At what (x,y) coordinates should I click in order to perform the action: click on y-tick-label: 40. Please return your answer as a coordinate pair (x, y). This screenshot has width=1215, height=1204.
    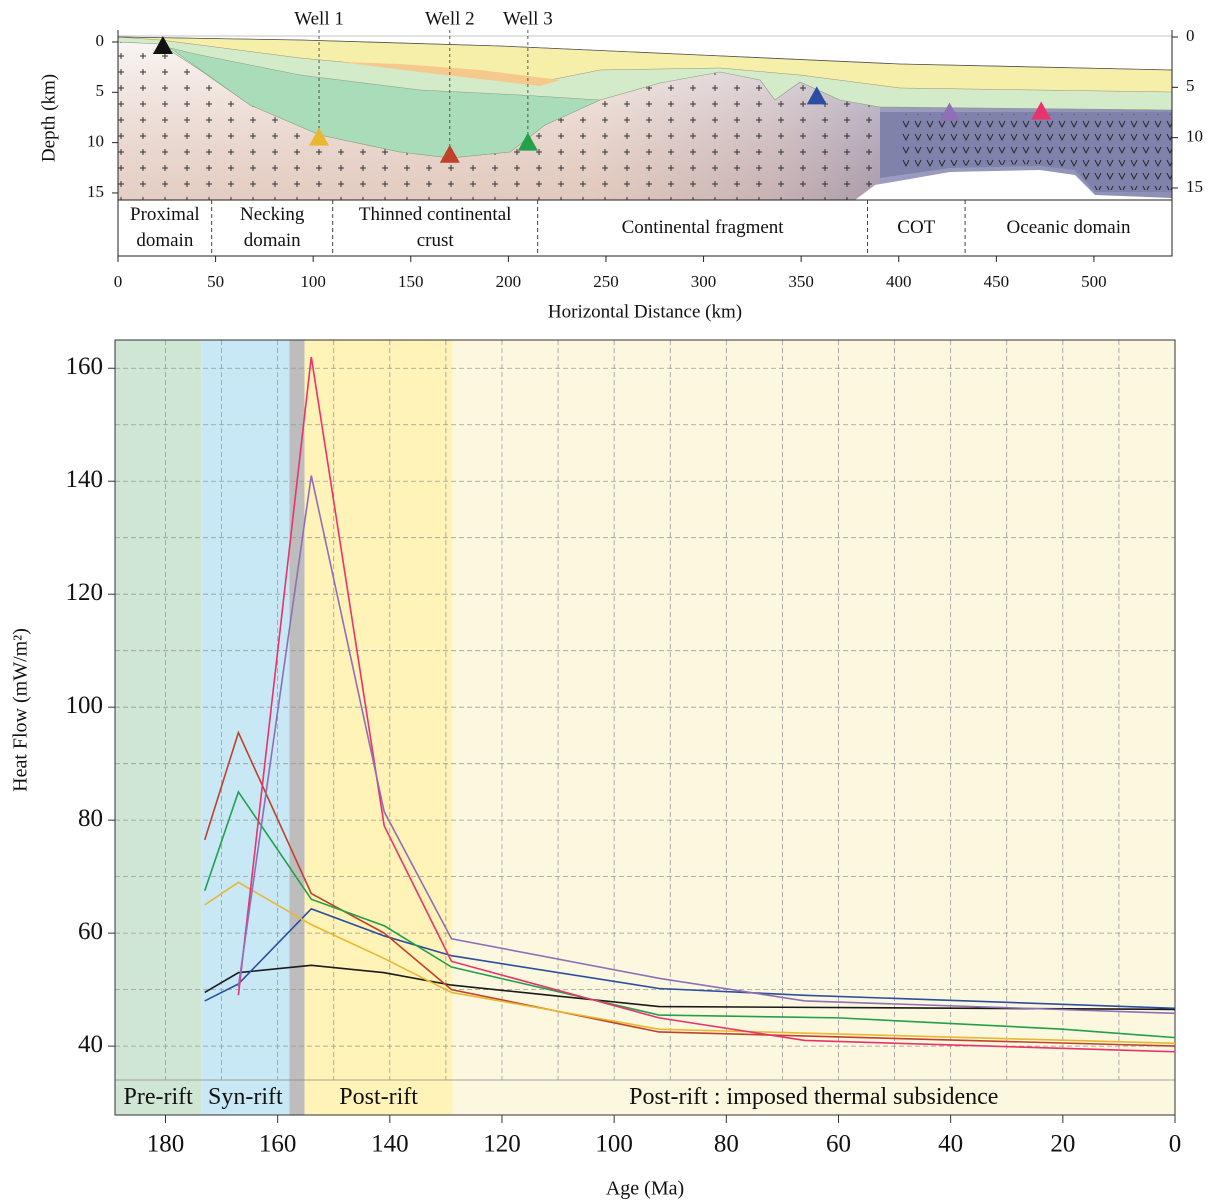
    Looking at the image, I should click on (90, 1044).